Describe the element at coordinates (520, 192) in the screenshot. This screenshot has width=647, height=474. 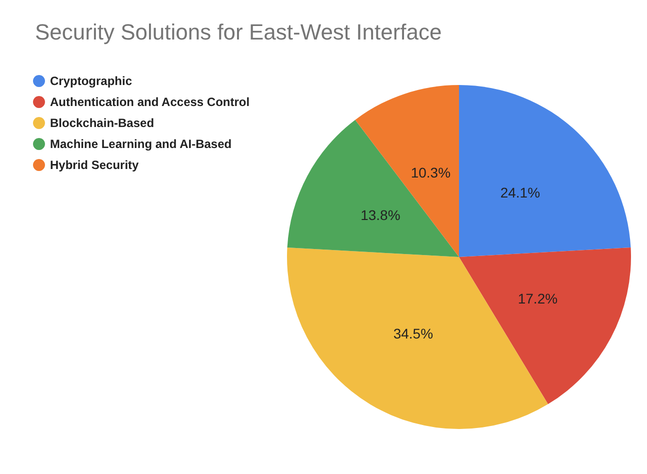
I see `data-label: 24.1%` at that location.